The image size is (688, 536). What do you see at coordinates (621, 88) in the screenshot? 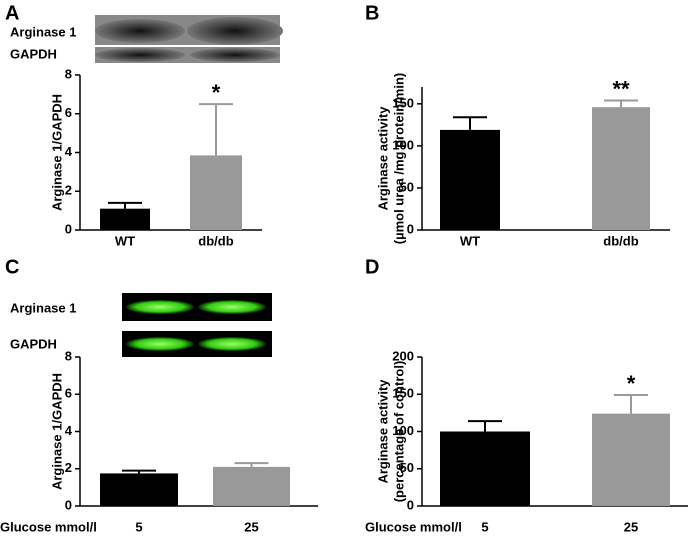
I see `significance: **` at bounding box center [621, 88].